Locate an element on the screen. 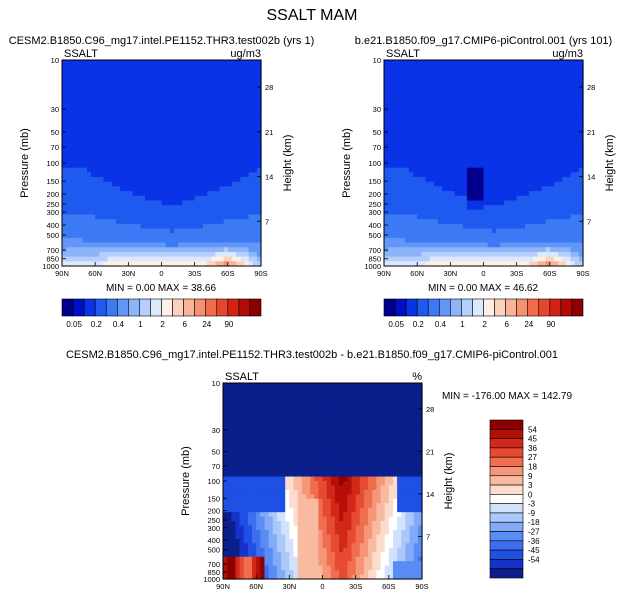 The width and height of the screenshot is (625, 602). x-tick-label: 90S is located at coordinates (260, 273).